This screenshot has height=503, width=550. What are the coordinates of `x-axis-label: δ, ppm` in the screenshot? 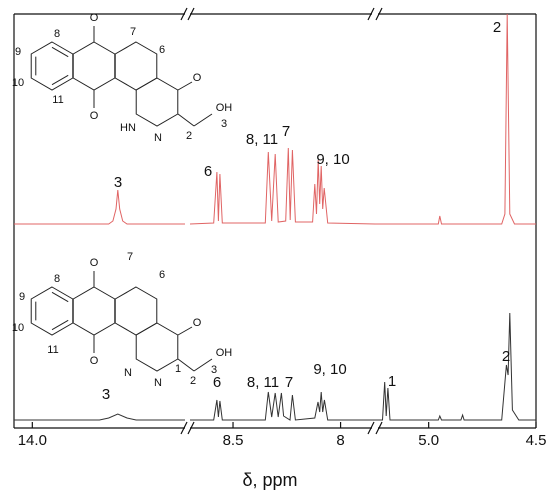 It's located at (269, 480).